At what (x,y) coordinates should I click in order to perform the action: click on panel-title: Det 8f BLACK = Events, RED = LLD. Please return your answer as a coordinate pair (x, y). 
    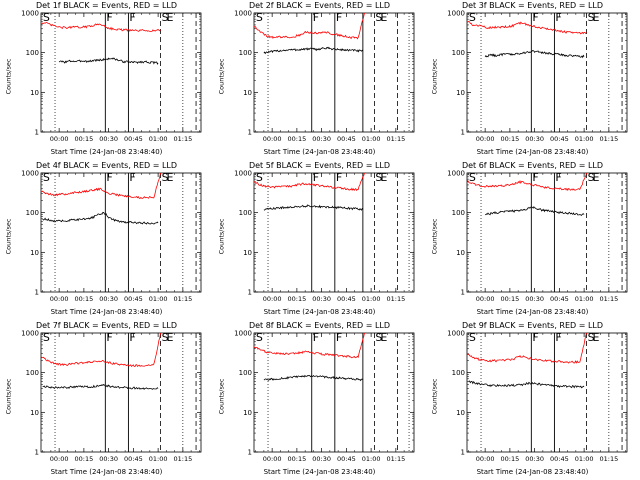
    Looking at the image, I should click on (319, 325).